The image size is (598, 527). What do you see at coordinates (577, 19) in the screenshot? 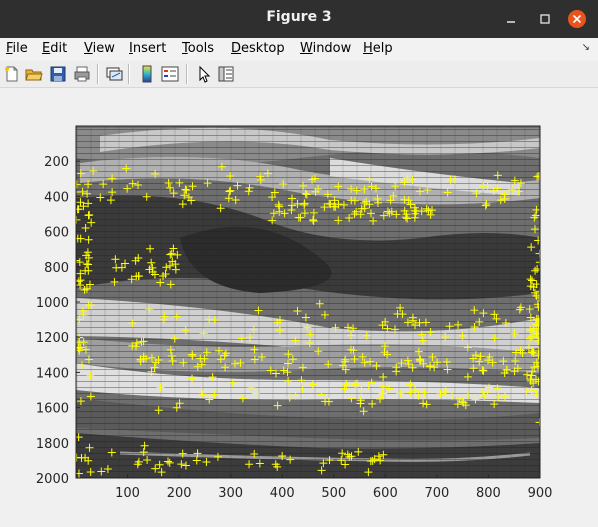
I see `close-button` at bounding box center [577, 19].